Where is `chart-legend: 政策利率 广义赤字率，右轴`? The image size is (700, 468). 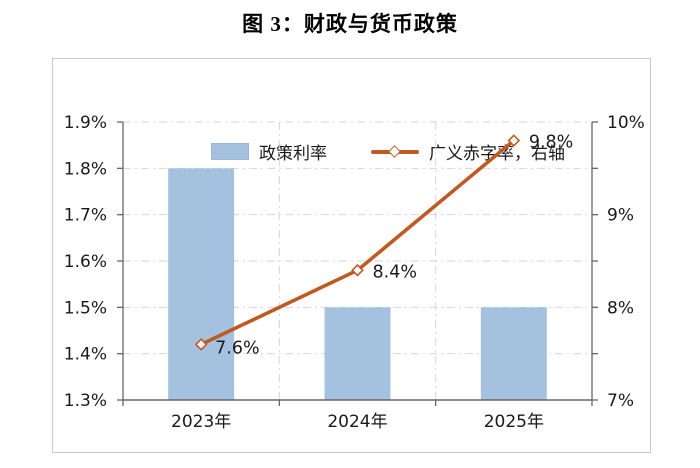 chart-legend: 政策利率 广义赤字率，右轴 is located at coordinates (388, 151).